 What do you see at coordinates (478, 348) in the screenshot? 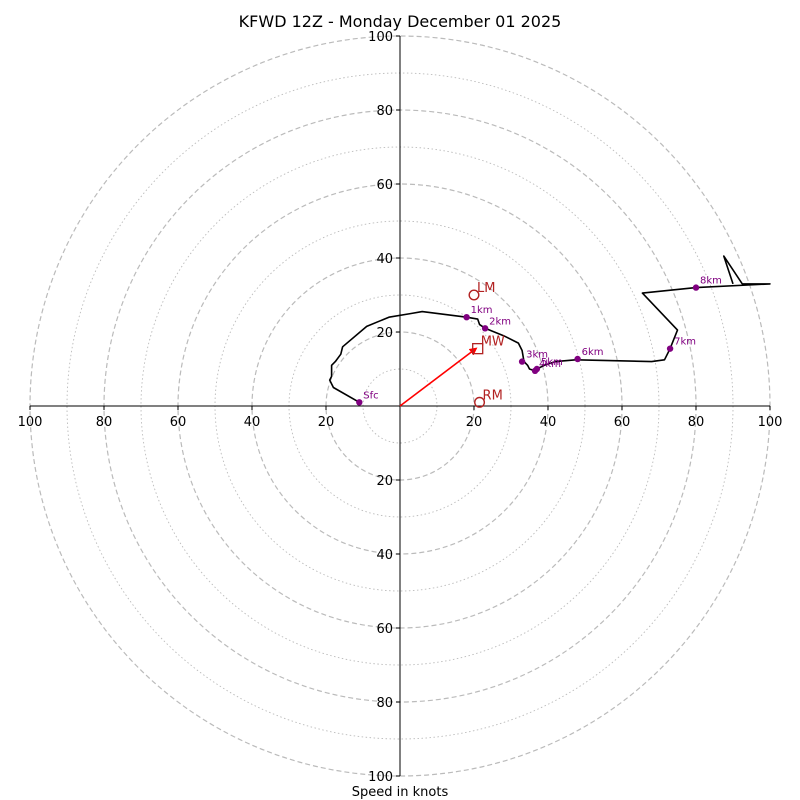
I see `storm-motion-square` at bounding box center [478, 348].